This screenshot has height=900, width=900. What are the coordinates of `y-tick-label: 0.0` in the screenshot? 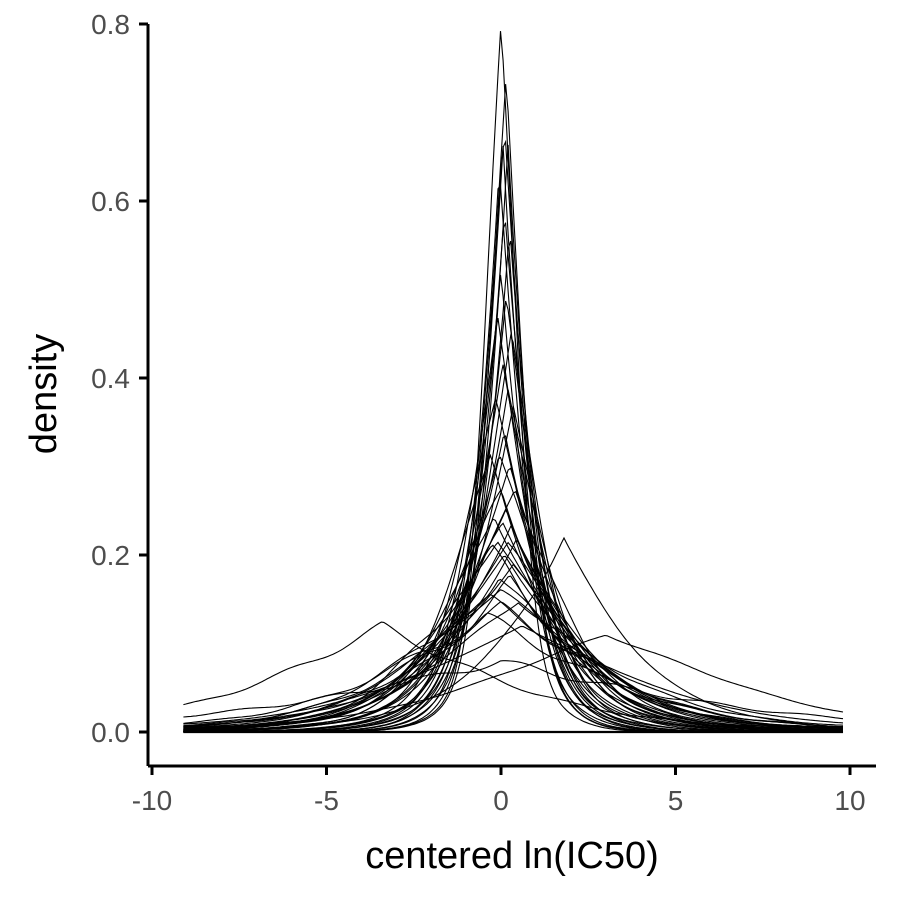 It's located at (110, 732).